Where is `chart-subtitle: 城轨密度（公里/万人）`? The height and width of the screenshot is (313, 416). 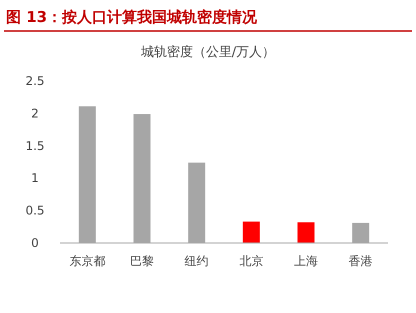
chart-subtitle: 城轨密度（公里/万人） is located at coordinates (208, 52).